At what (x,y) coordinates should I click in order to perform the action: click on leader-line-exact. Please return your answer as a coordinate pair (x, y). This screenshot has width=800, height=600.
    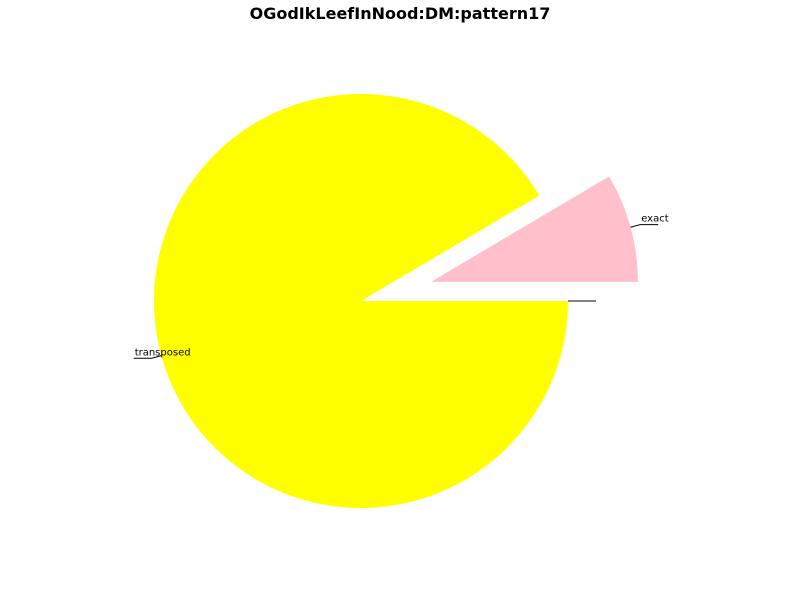
    Looking at the image, I should click on (644, 226).